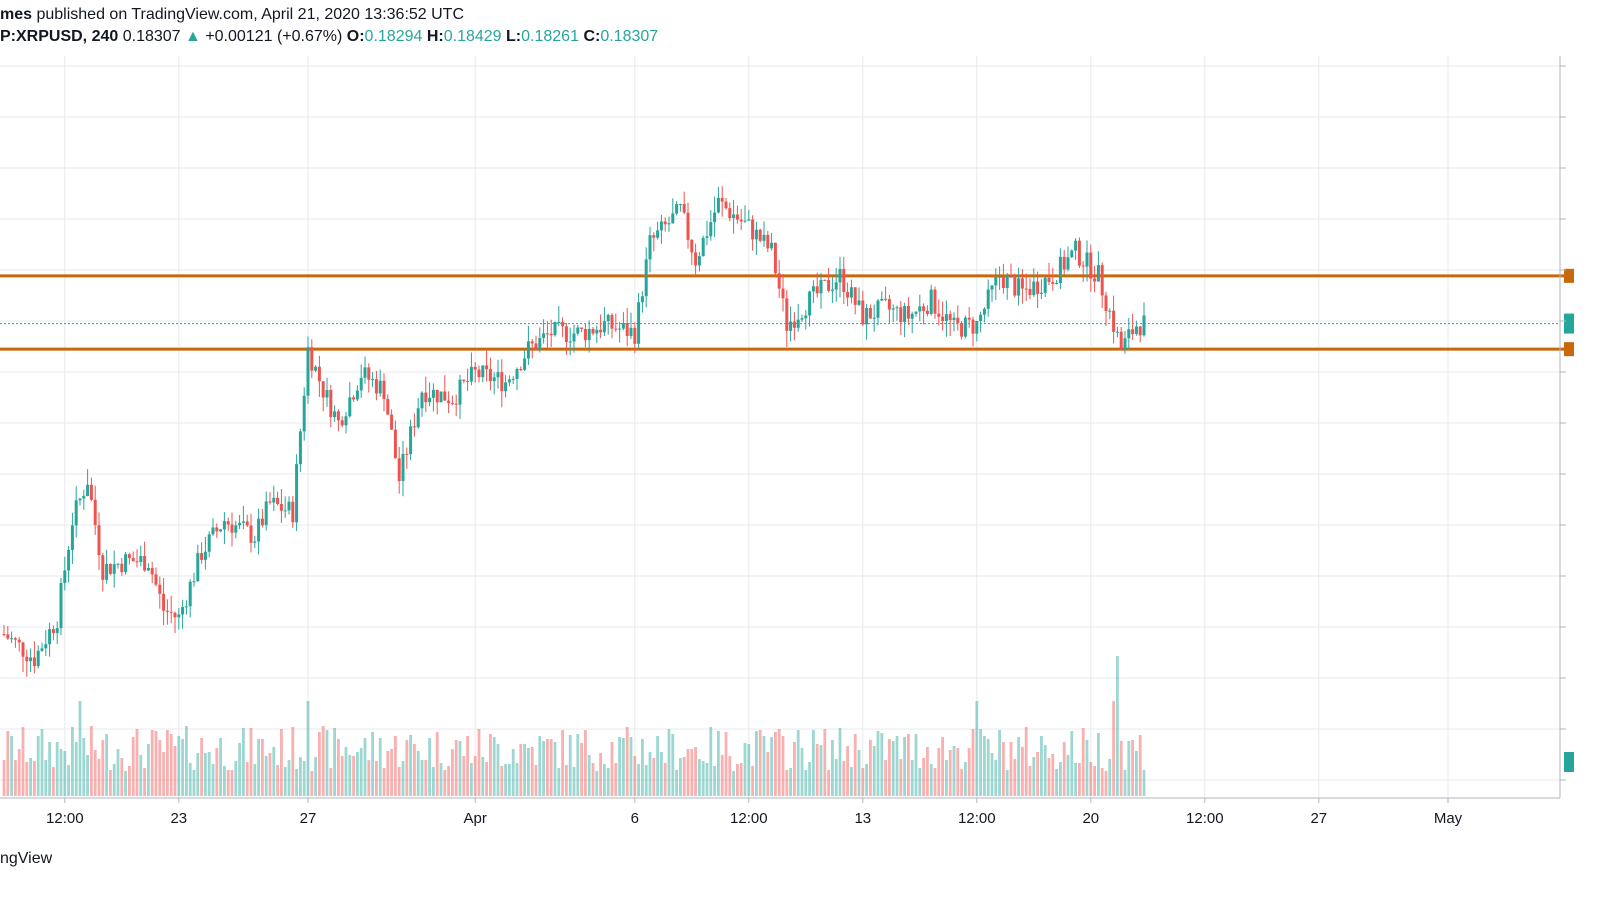 This screenshot has width=1600, height=900. I want to click on last-price-tag, so click(1569, 323).